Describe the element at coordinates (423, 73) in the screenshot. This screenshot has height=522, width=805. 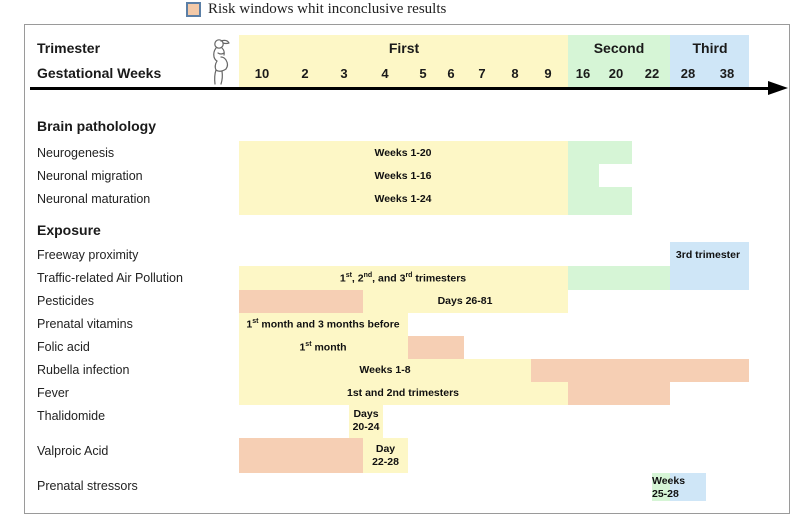
I see `week-tick: 5` at that location.